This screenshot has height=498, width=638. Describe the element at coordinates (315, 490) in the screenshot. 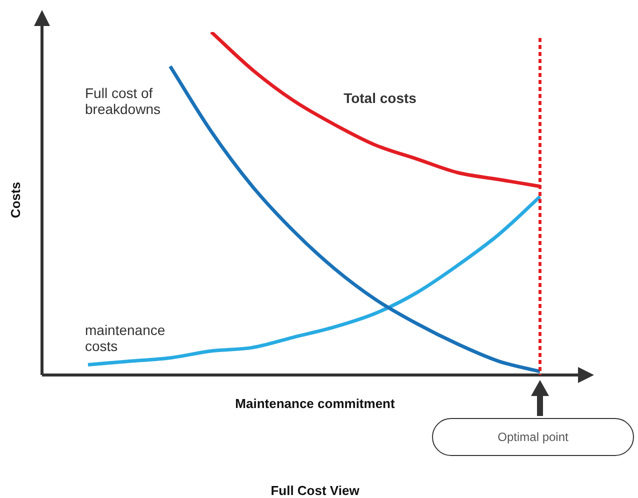

I see `text: Full Cost View` at that location.